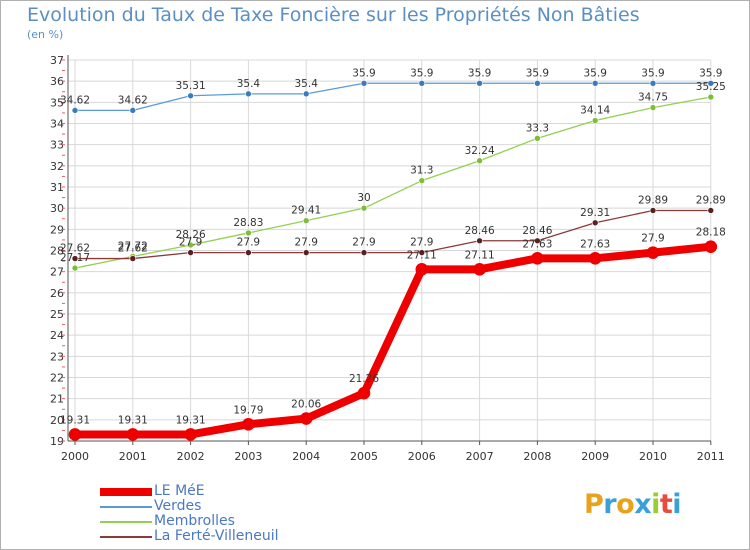 The height and width of the screenshot is (550, 750). Describe the element at coordinates (480, 231) in the screenshot. I see `data-label: 28.46` at that location.